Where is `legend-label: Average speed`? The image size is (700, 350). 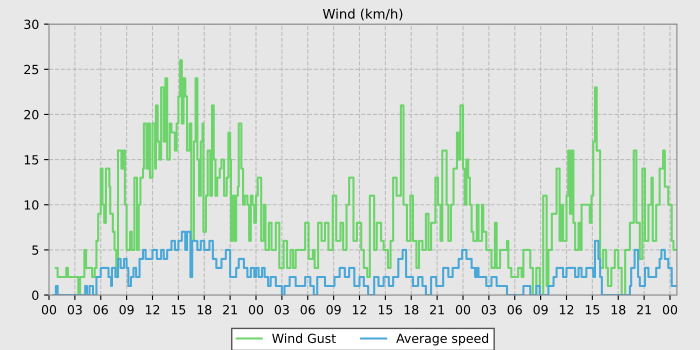 legend-label: Average speed is located at coordinates (442, 339).